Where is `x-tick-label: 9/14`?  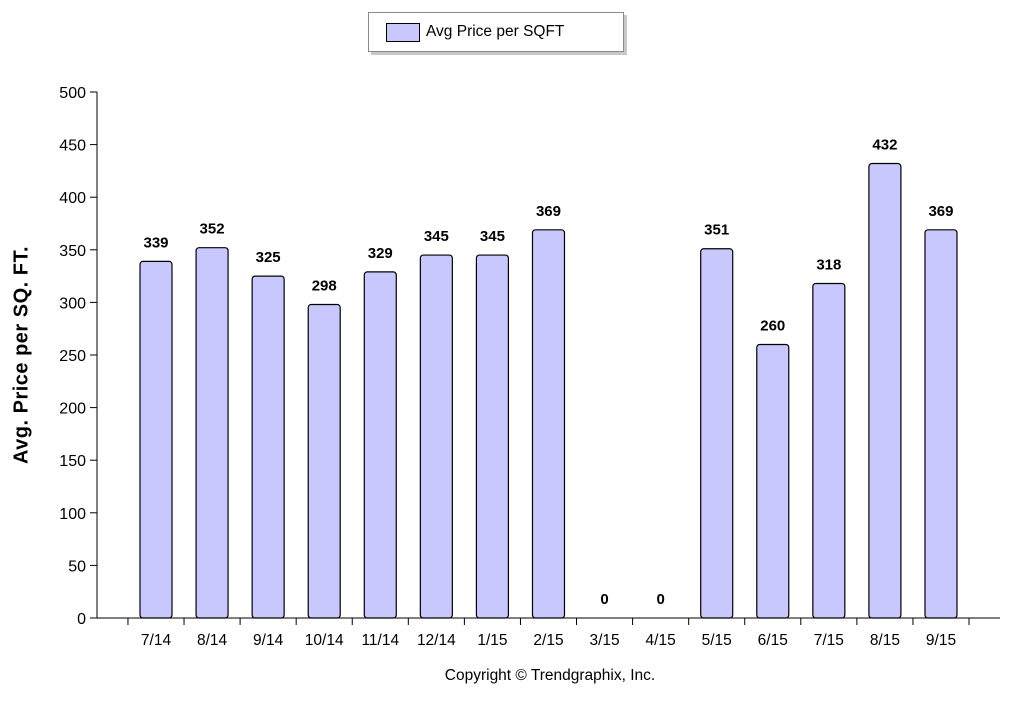
x-tick-label: 9/14 is located at coordinates (268, 640).